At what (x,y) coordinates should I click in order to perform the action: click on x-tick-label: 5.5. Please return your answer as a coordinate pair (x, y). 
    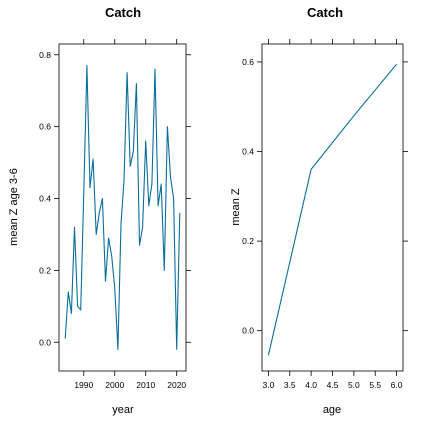
    Looking at the image, I should click on (375, 385).